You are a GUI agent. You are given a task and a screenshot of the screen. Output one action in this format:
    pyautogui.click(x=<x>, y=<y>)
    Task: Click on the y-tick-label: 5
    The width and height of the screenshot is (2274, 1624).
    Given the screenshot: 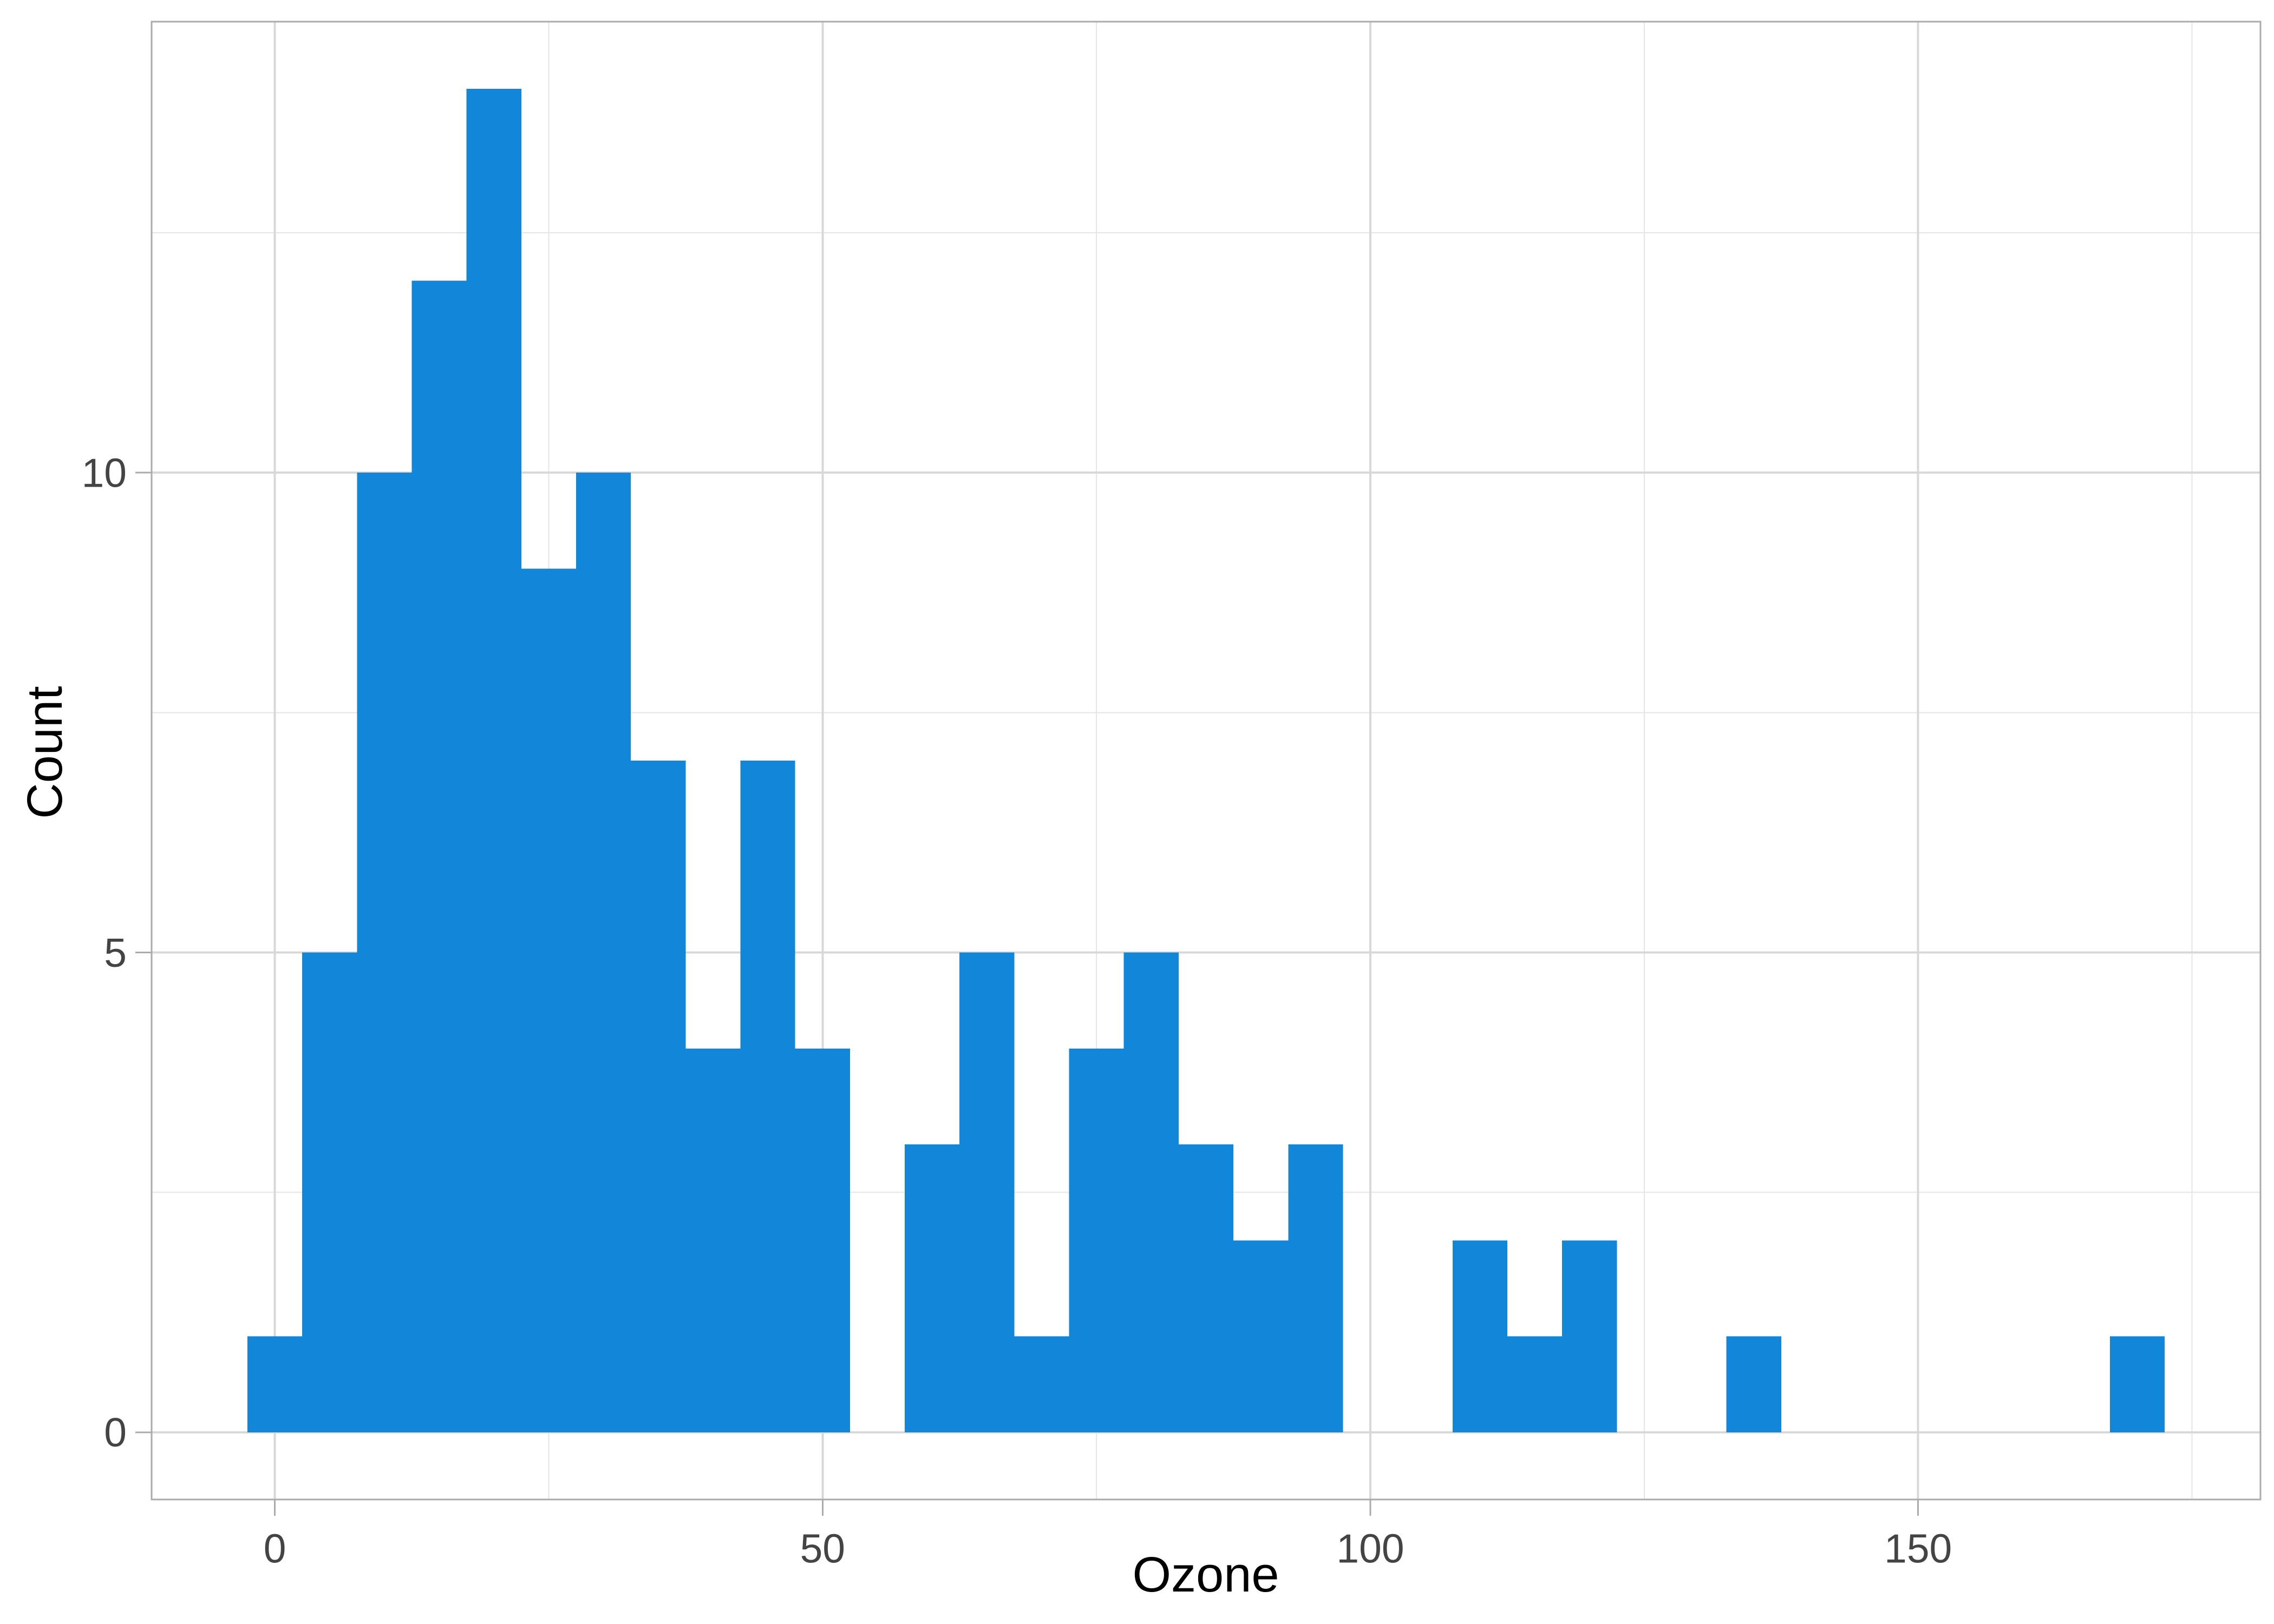 What is the action you would take?
    pyautogui.click(x=116, y=953)
    